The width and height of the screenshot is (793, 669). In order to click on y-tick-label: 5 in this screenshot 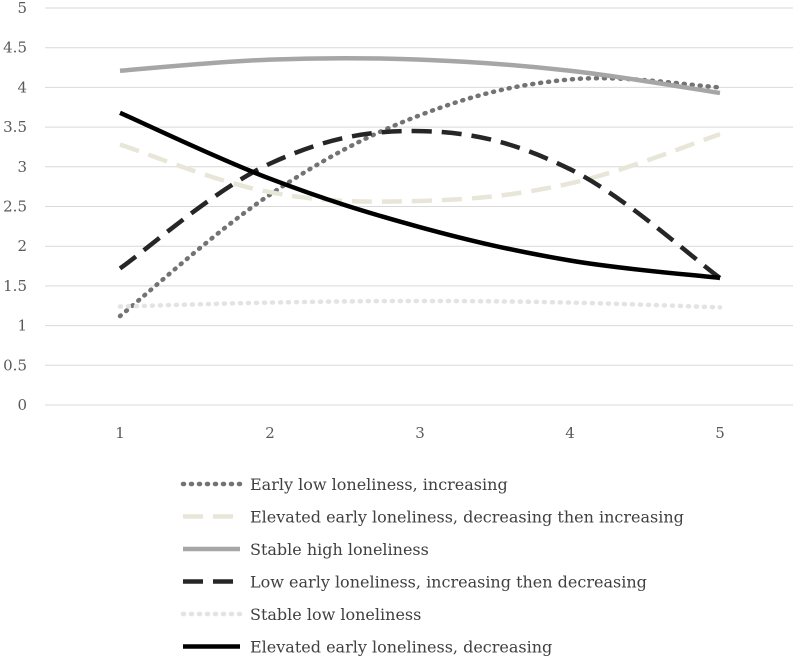, I will do `click(22, 8)`.